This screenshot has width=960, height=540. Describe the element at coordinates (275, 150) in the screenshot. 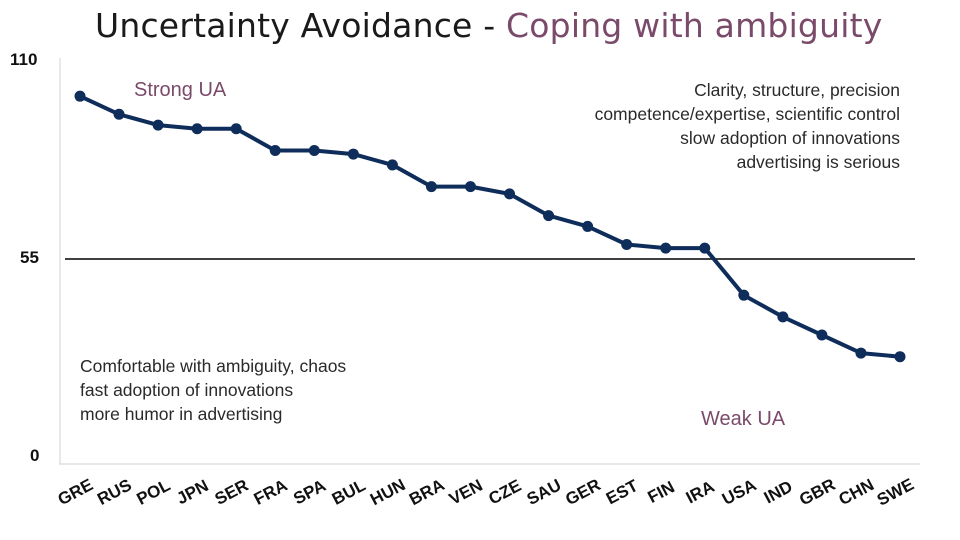

I see `data-point-fra` at that location.